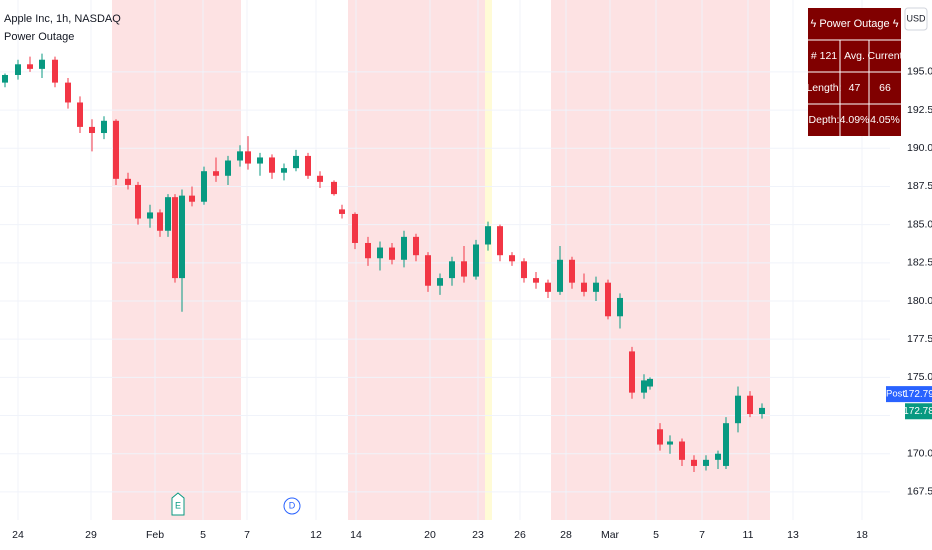 This screenshot has height=550, width=932. What do you see at coordinates (919, 224) in the screenshot?
I see `y-tick-label: 185.00` at bounding box center [919, 224].